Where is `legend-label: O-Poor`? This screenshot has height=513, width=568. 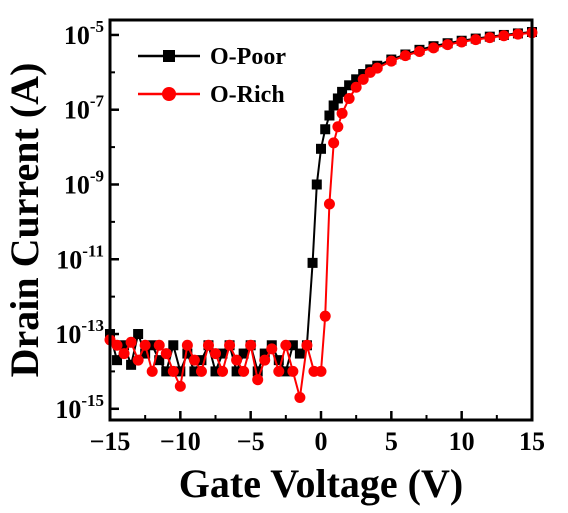
legend-label: O-Poor is located at coordinates (248, 57).